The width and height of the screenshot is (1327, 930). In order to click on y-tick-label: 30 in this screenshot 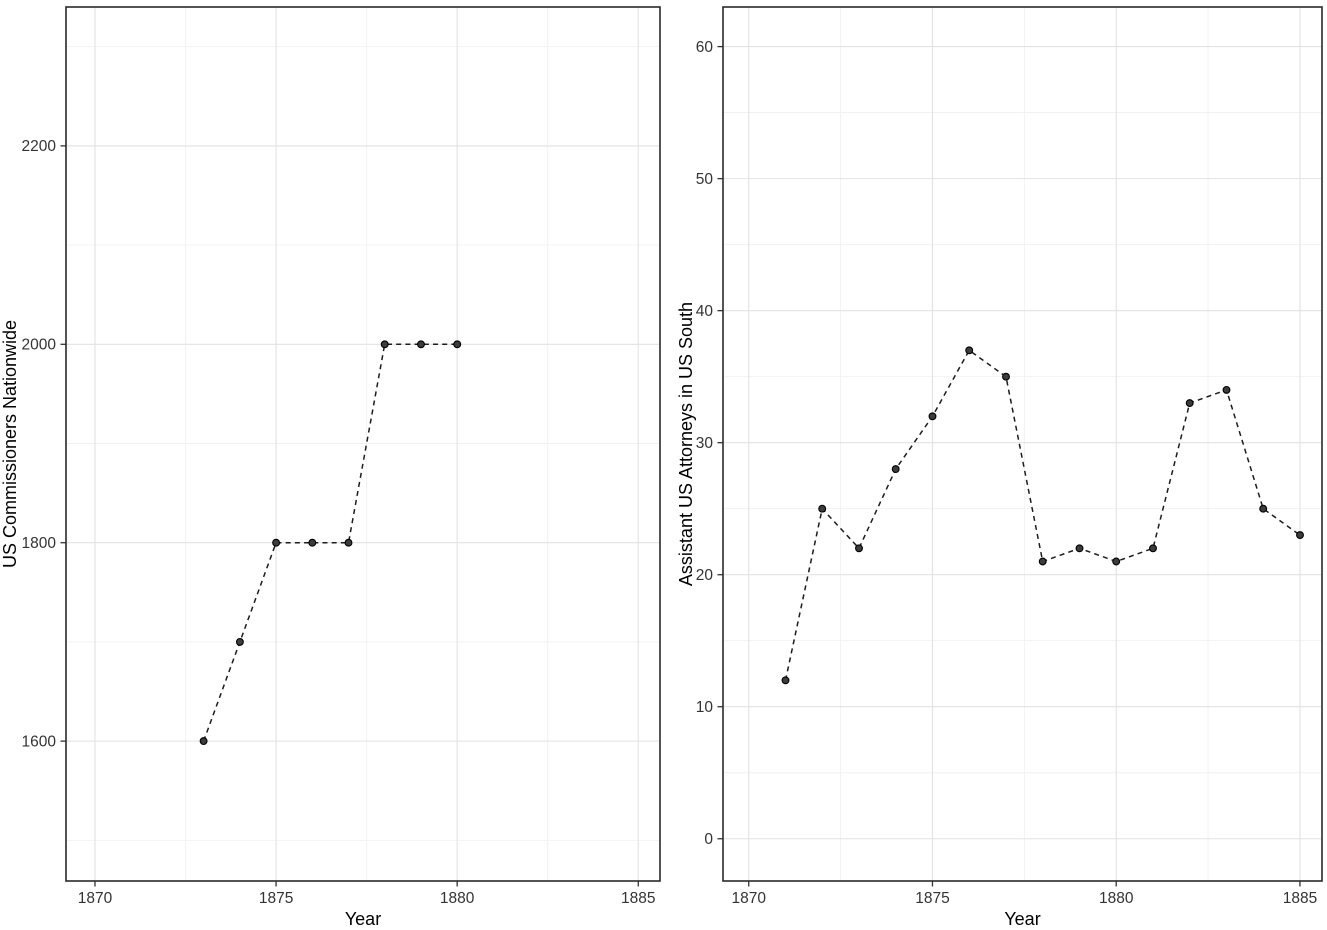, I will do `click(705, 443)`.